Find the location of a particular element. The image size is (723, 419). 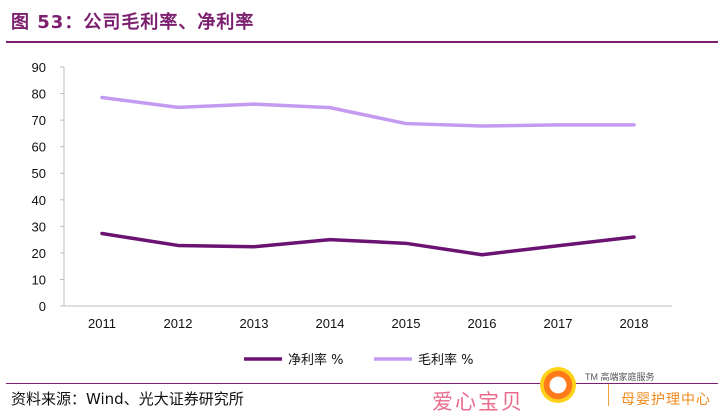

x-tick-labels: 2011 2012 2013 2014 2015 2016 2017 2018 is located at coordinates (368, 323).